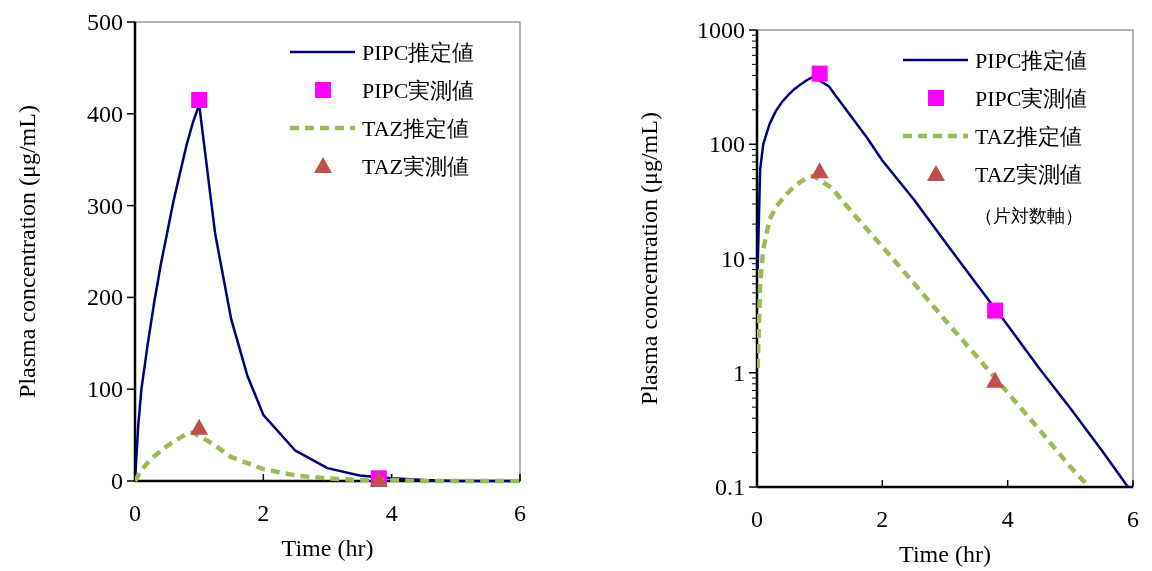 The height and width of the screenshot is (571, 1152). I want to click on y-tick-label: 300, so click(105, 205).